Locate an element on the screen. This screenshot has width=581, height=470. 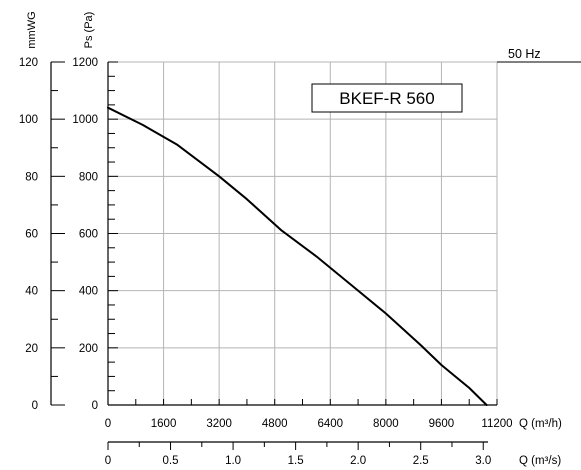
mmwg-tick-label: 40 is located at coordinates (31, 292).